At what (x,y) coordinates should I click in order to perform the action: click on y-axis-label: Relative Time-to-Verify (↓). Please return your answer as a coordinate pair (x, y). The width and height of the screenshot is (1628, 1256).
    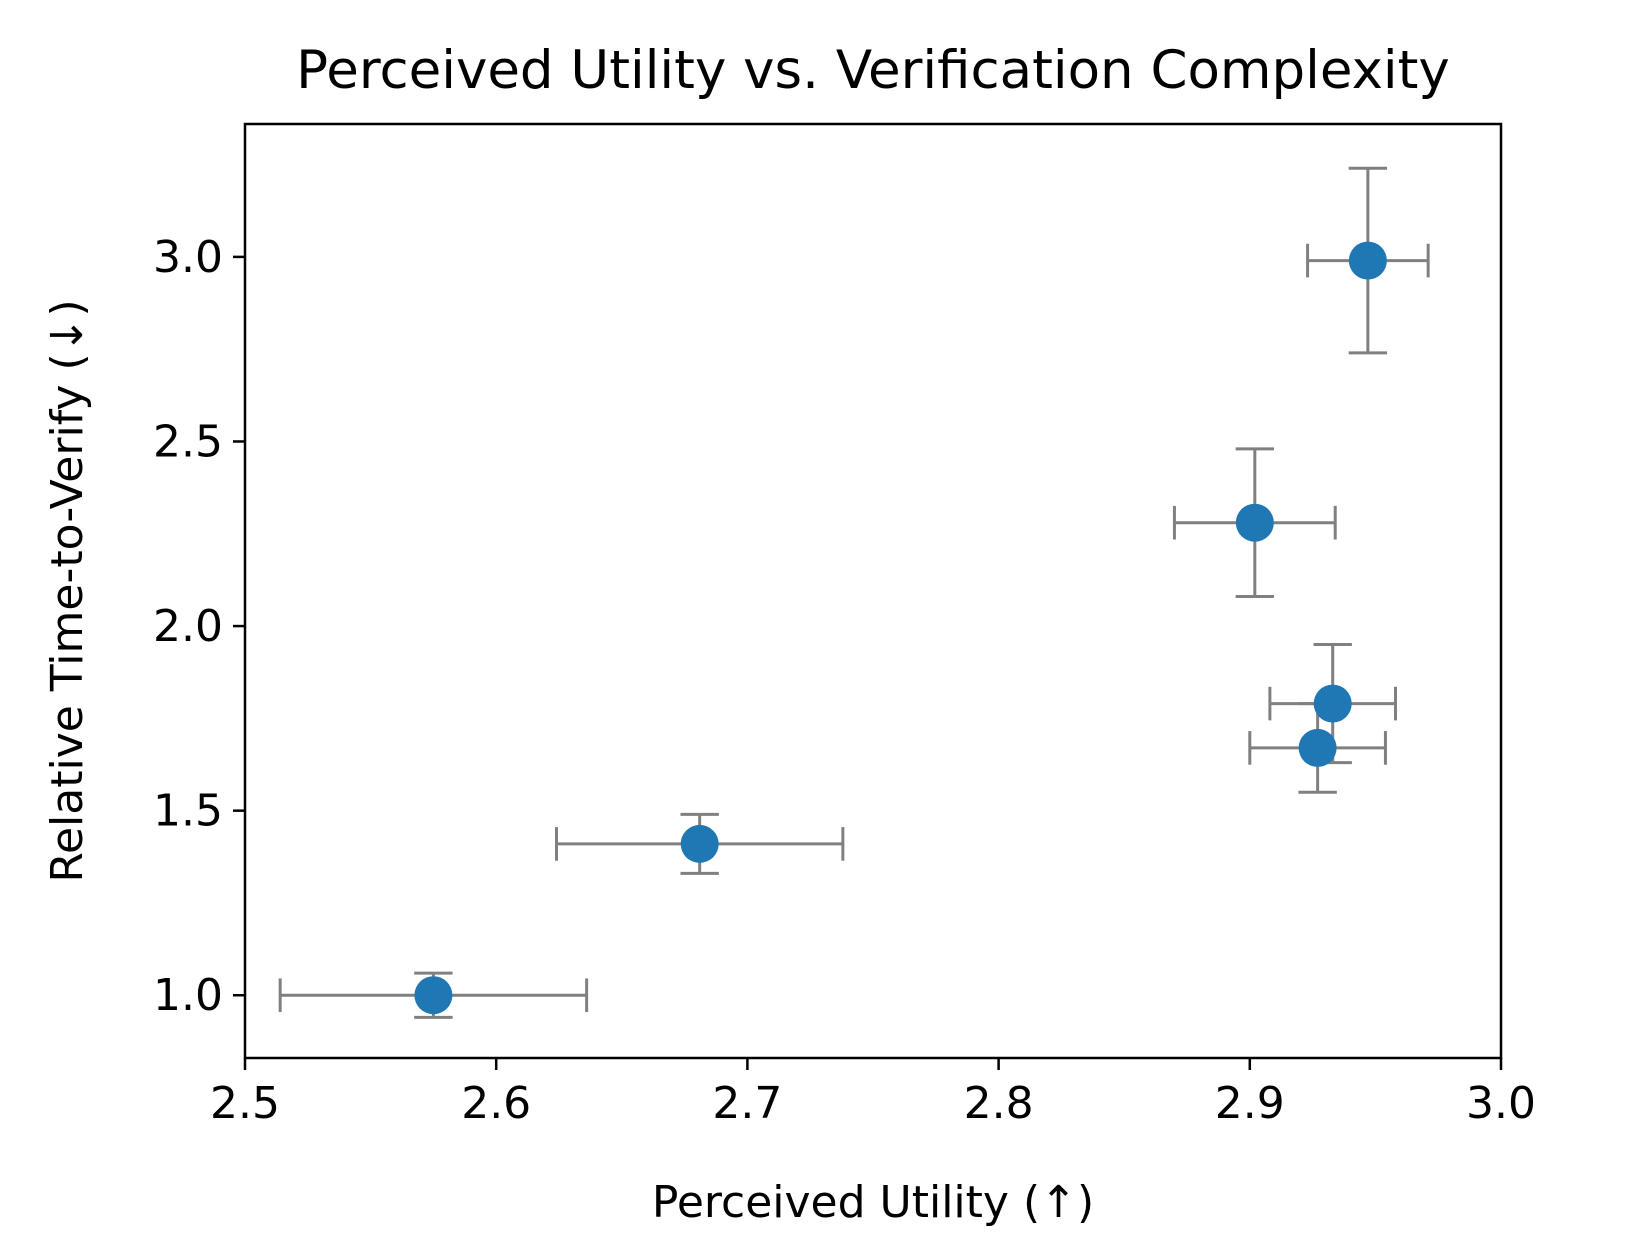
    Looking at the image, I should click on (67, 590).